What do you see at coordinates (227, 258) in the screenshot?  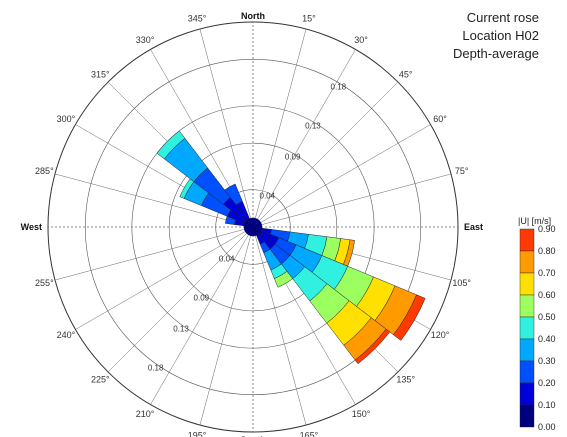 I see `radial-label-0.04-213: 0.04` at bounding box center [227, 258].